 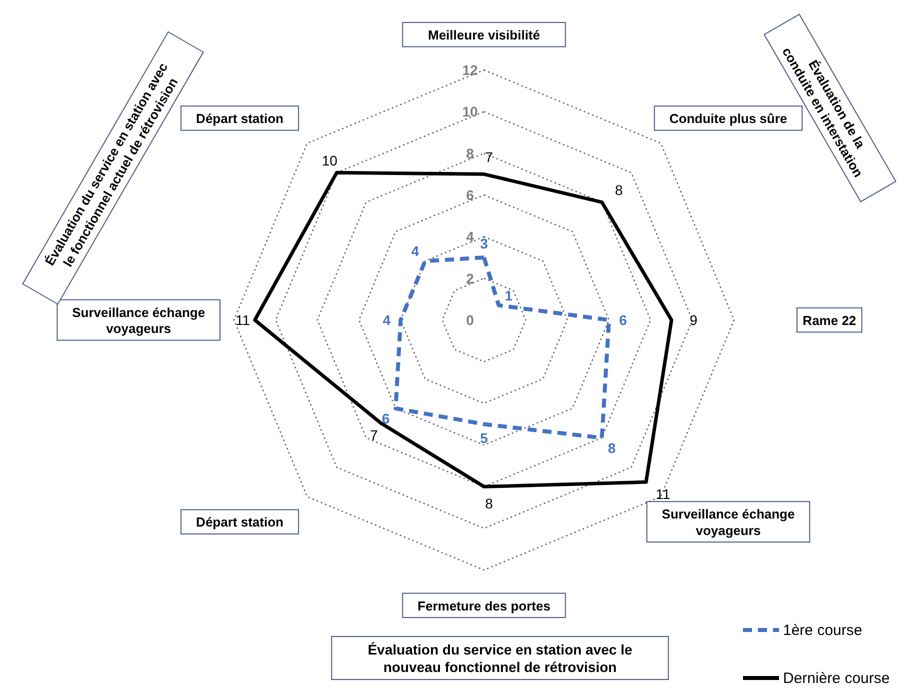 What do you see at coordinates (508, 295) in the screenshot?
I see `data-label: 1` at bounding box center [508, 295].